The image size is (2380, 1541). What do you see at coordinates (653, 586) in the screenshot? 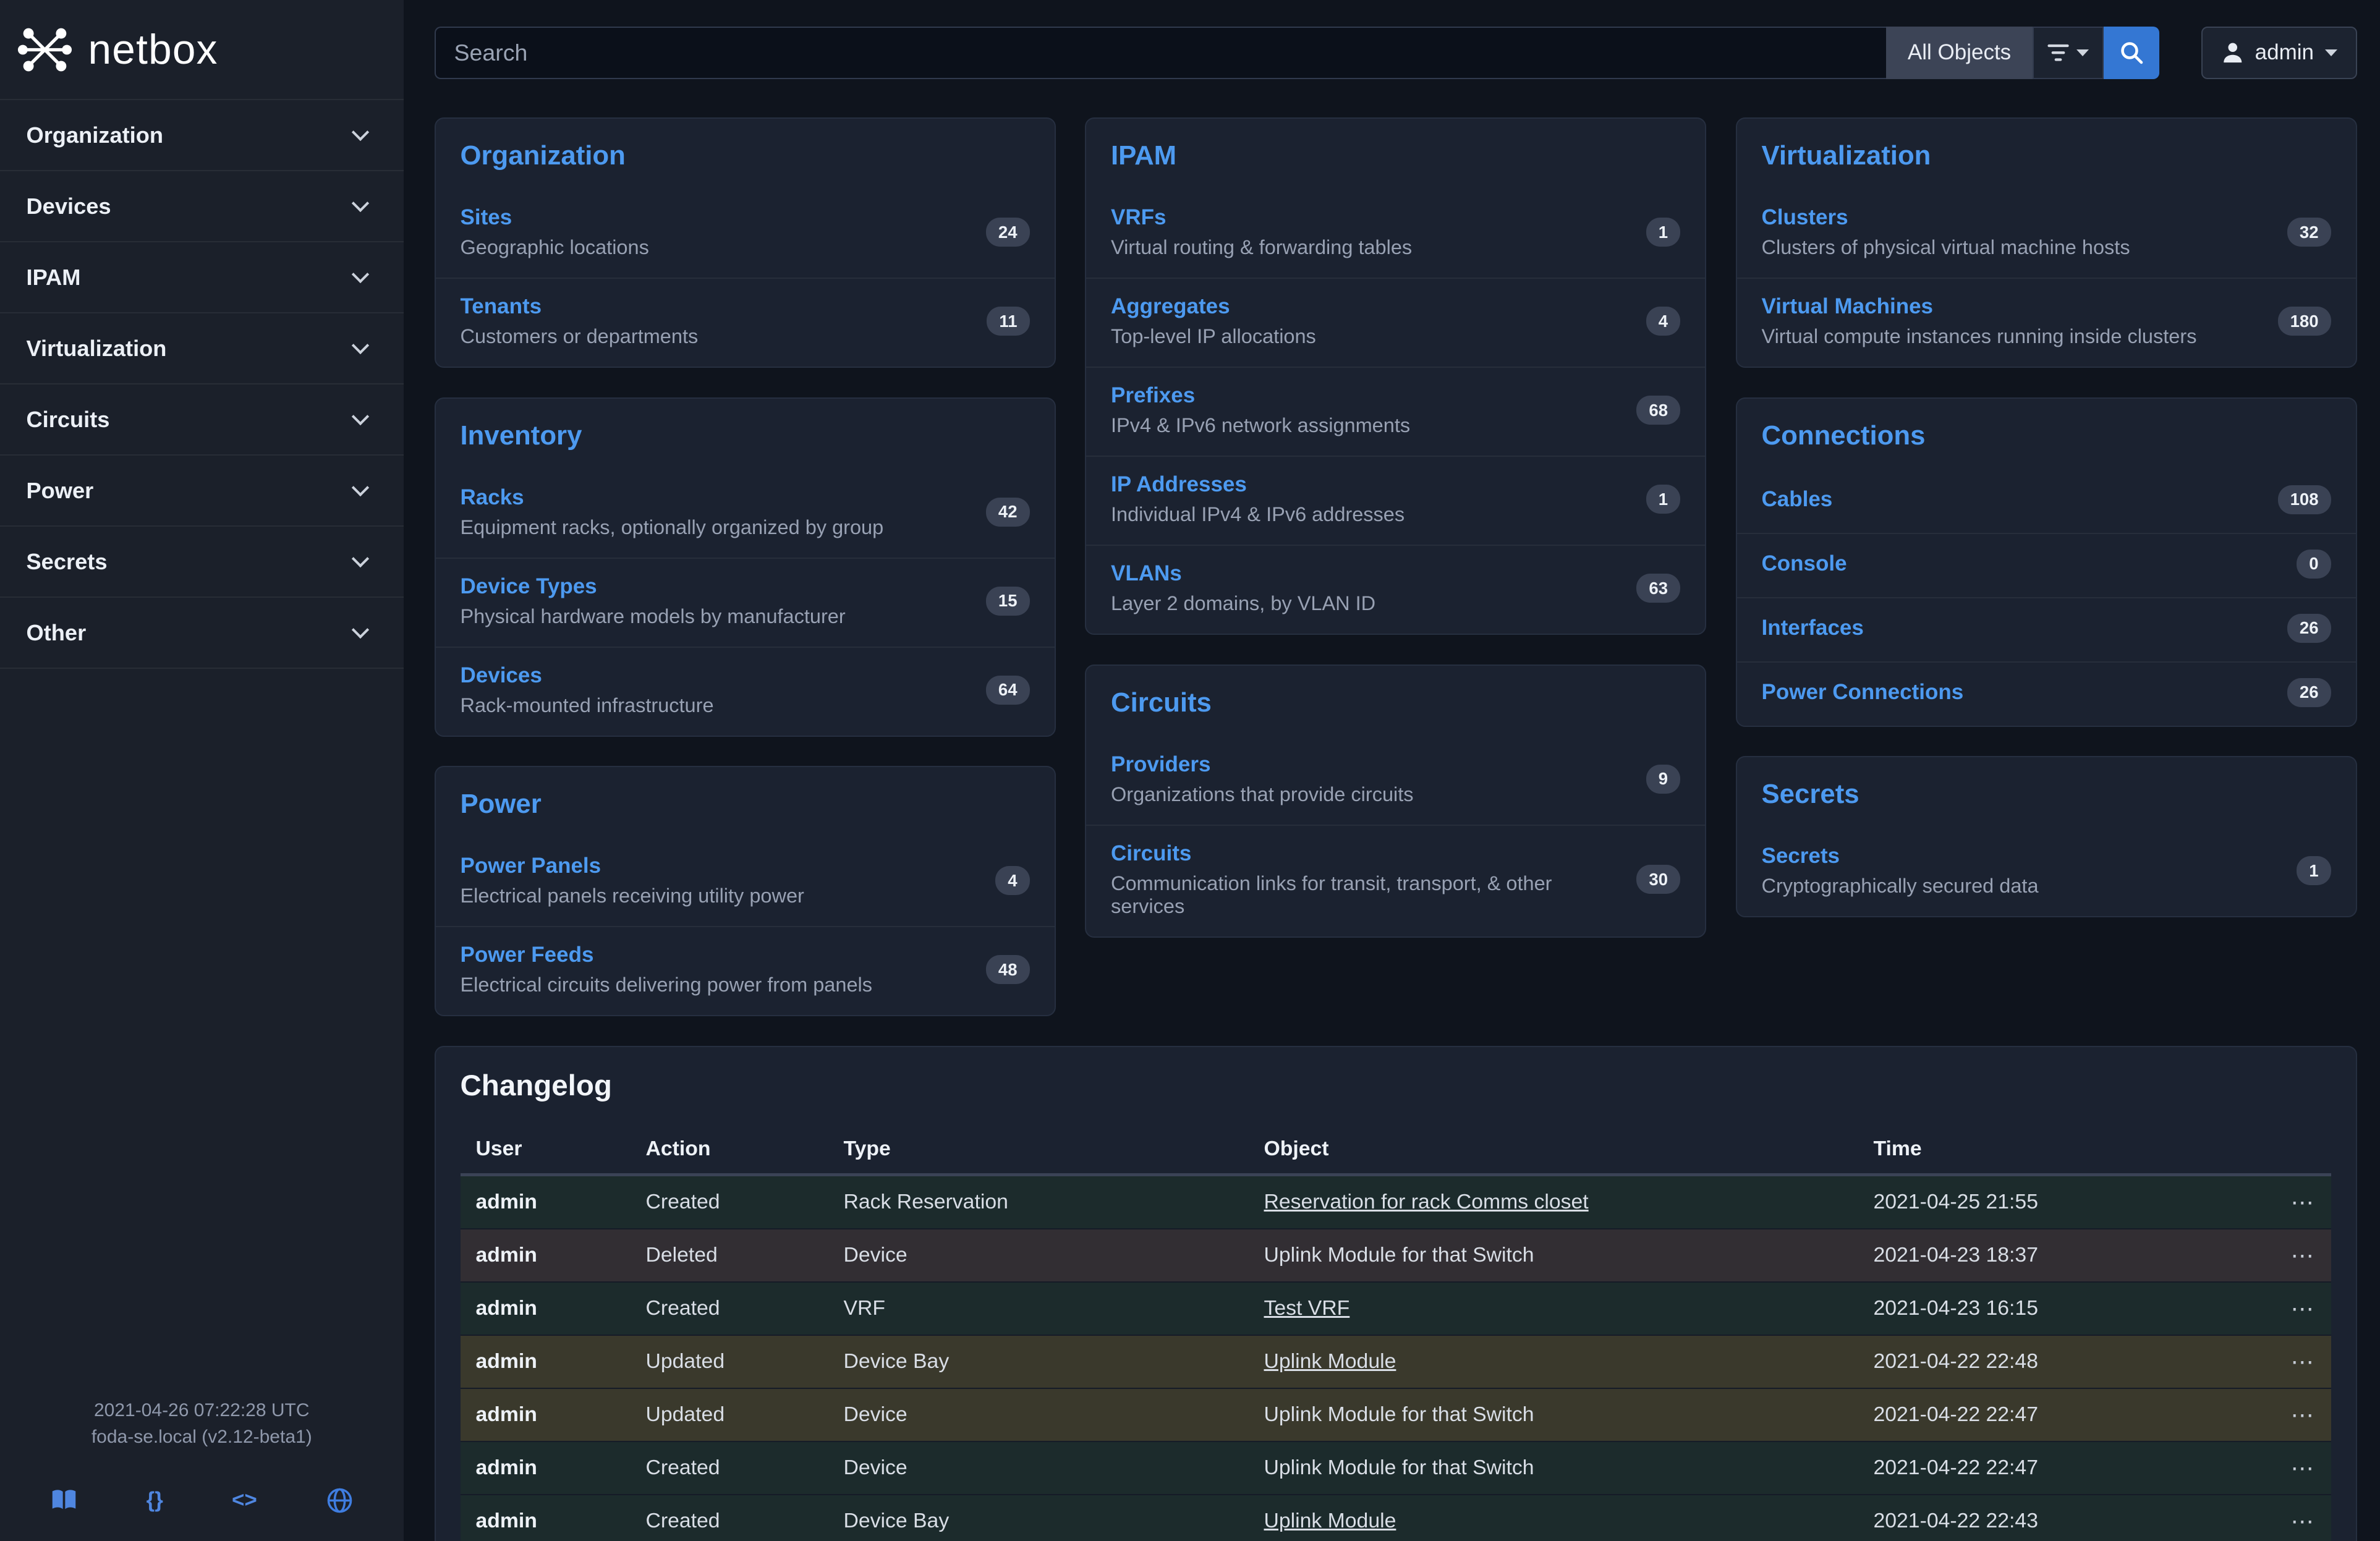
I see `object-type-link: Device Types` at bounding box center [653, 586].